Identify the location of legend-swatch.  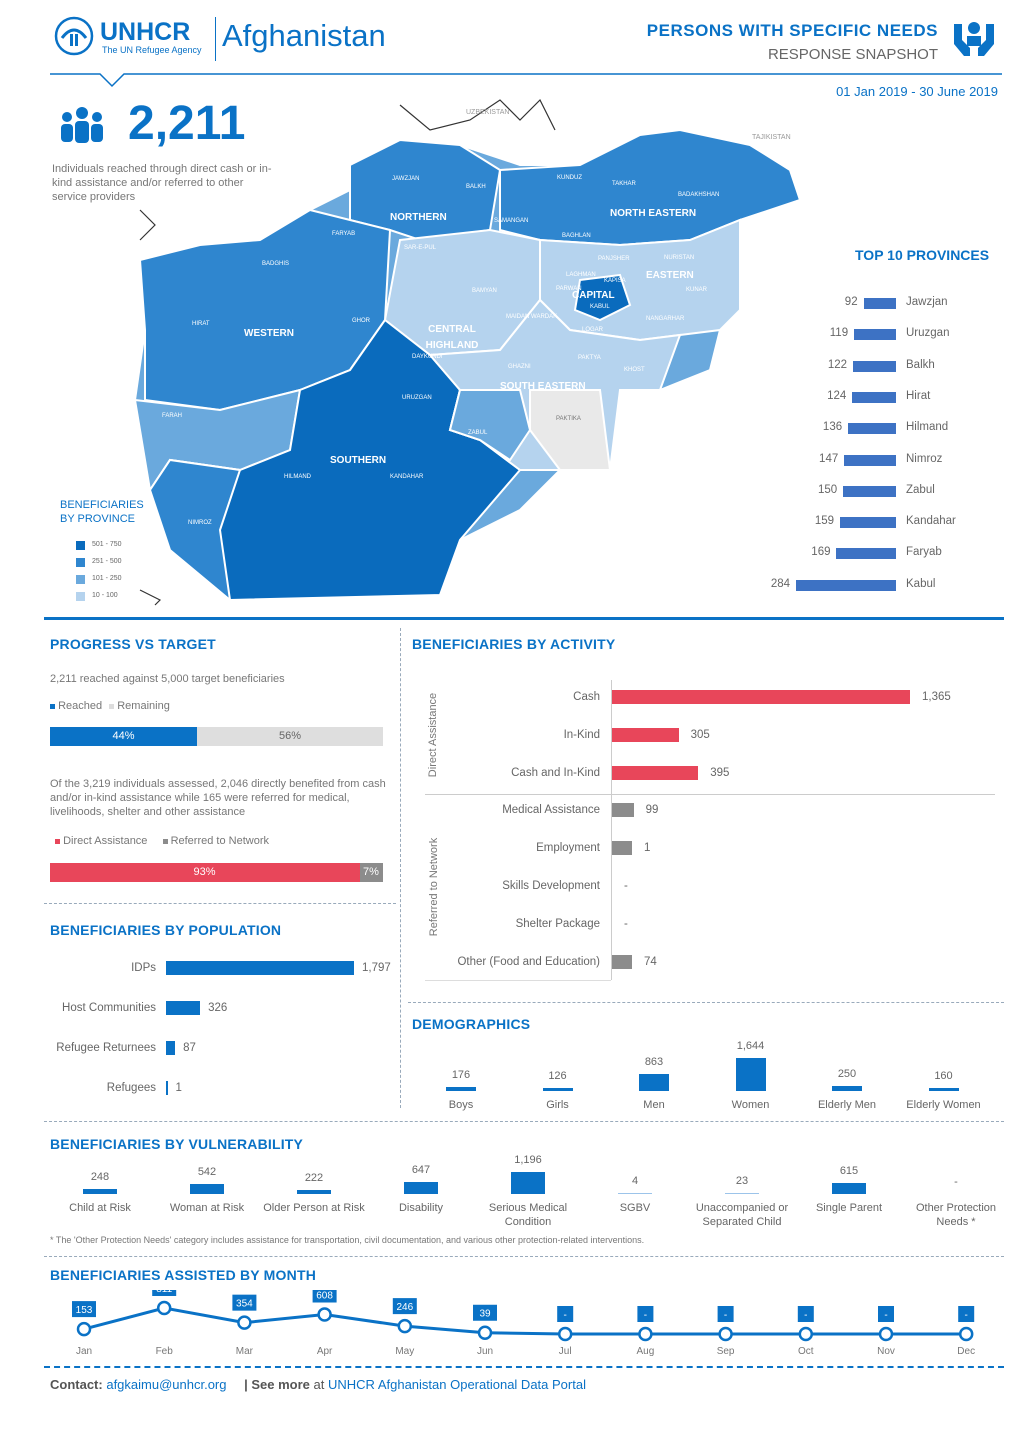
(80, 579).